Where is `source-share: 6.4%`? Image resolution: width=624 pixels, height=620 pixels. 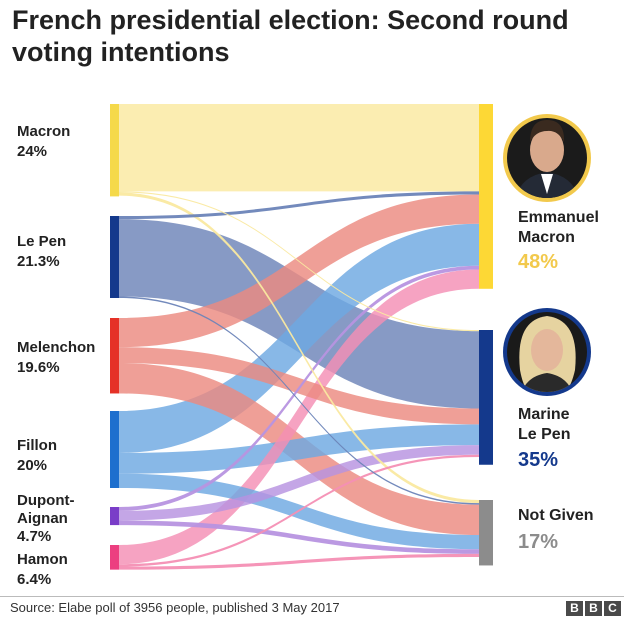 source-share: 6.4% is located at coordinates (34, 579).